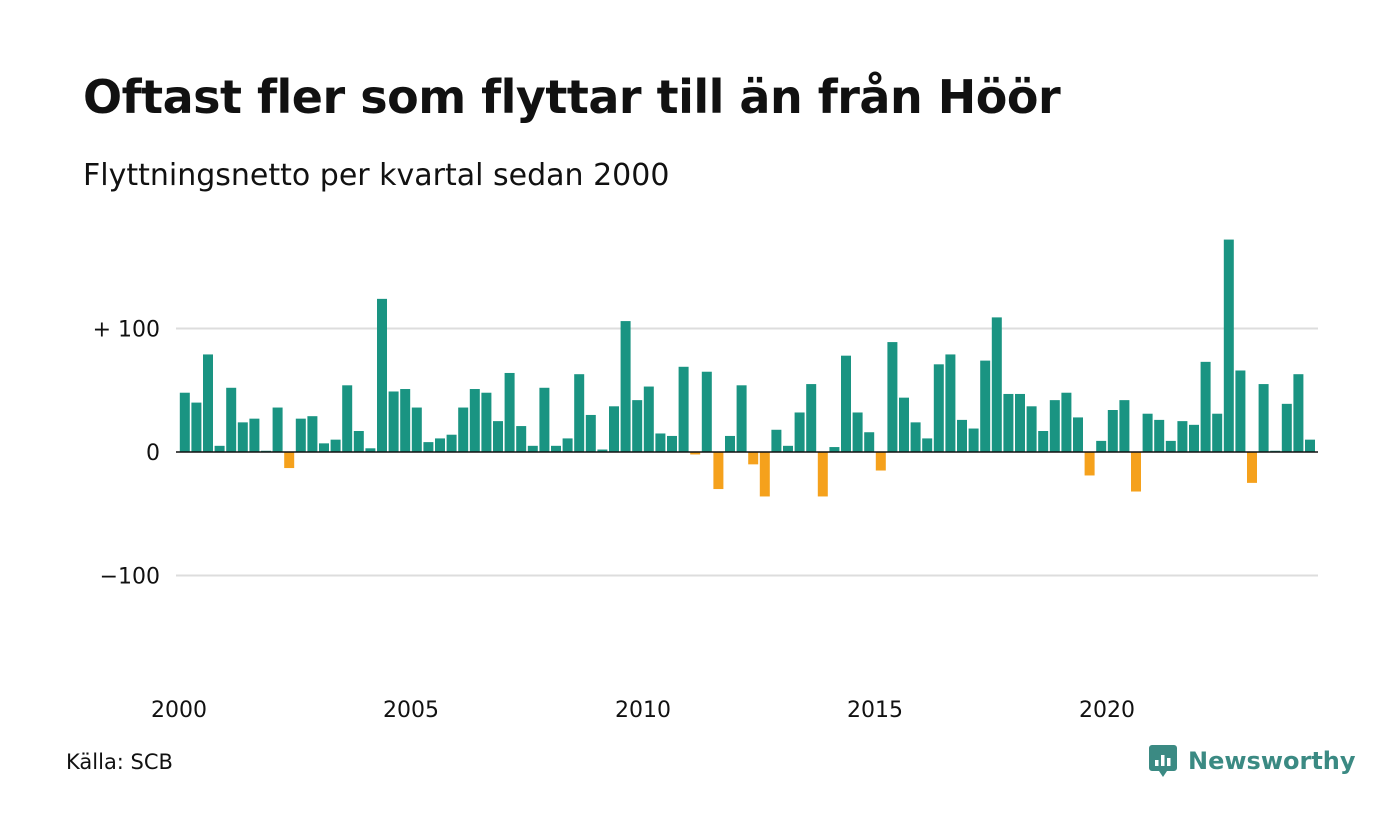 The height and width of the screenshot is (840, 1400). Describe the element at coordinates (153, 453) in the screenshot. I see `y-tick-label: 0` at that location.